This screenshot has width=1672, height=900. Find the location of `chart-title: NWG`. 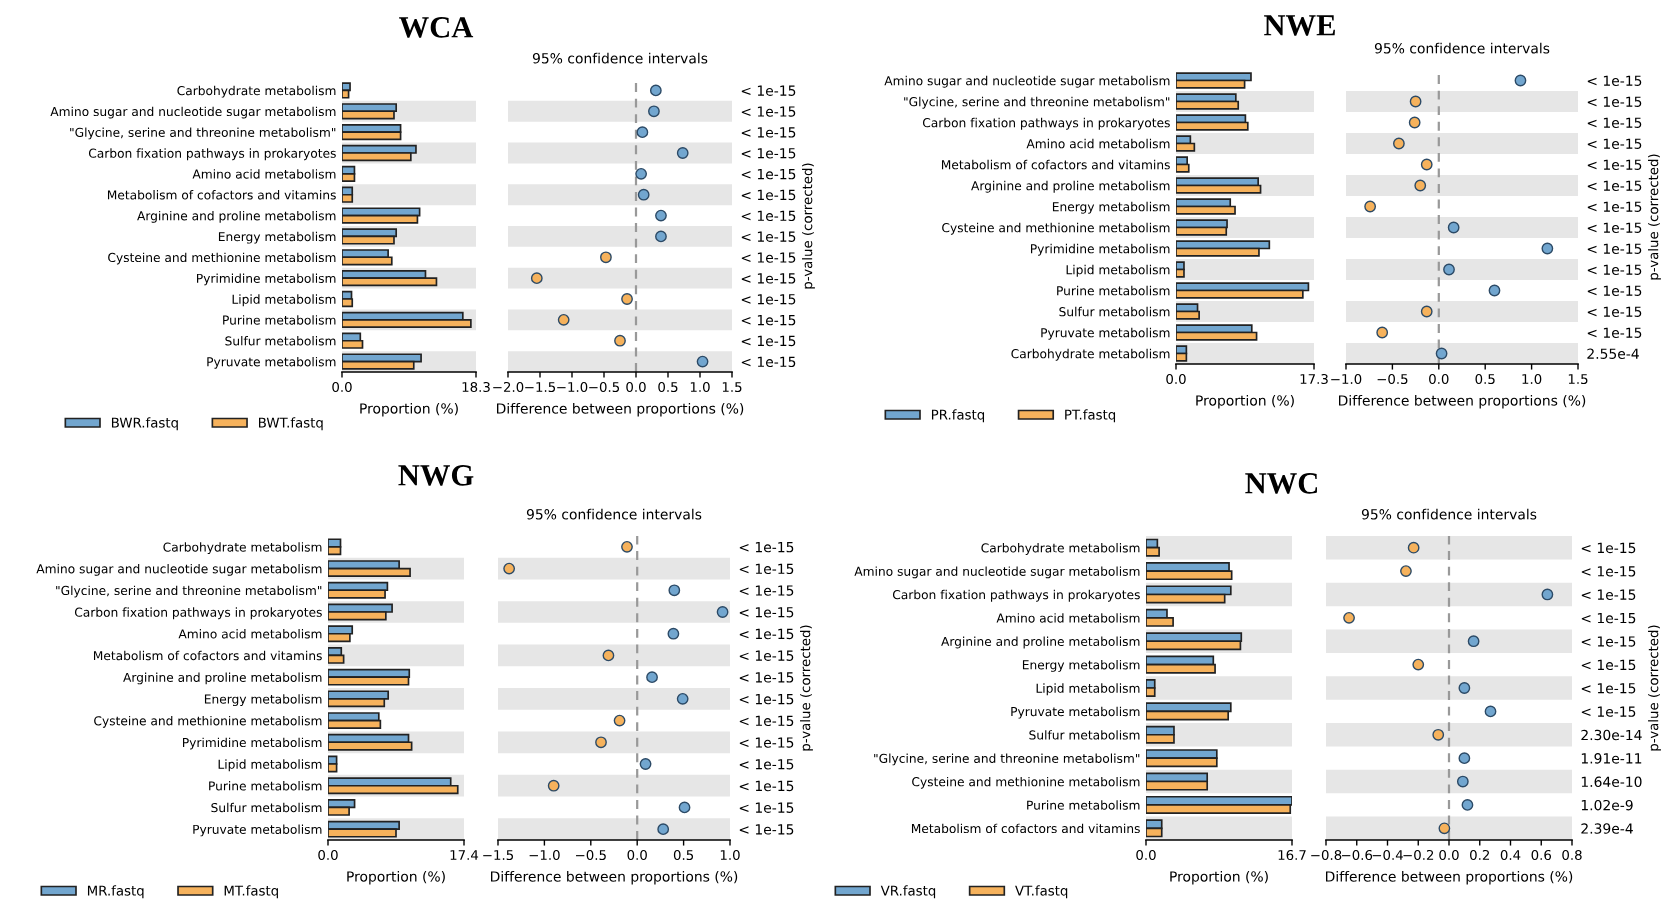

chart-title: NWG is located at coordinates (436, 475).